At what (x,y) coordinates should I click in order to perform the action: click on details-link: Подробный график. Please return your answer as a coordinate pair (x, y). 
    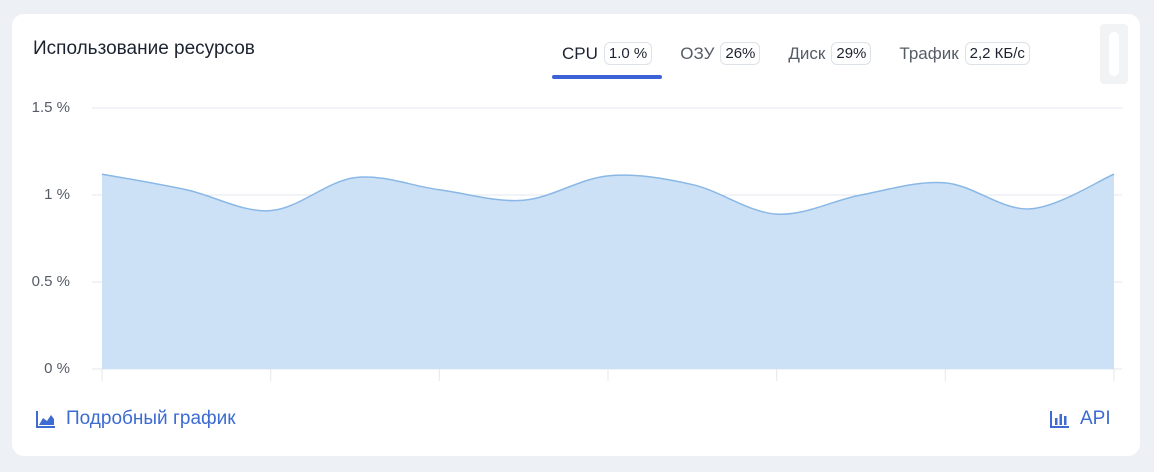
    Looking at the image, I should click on (136, 419).